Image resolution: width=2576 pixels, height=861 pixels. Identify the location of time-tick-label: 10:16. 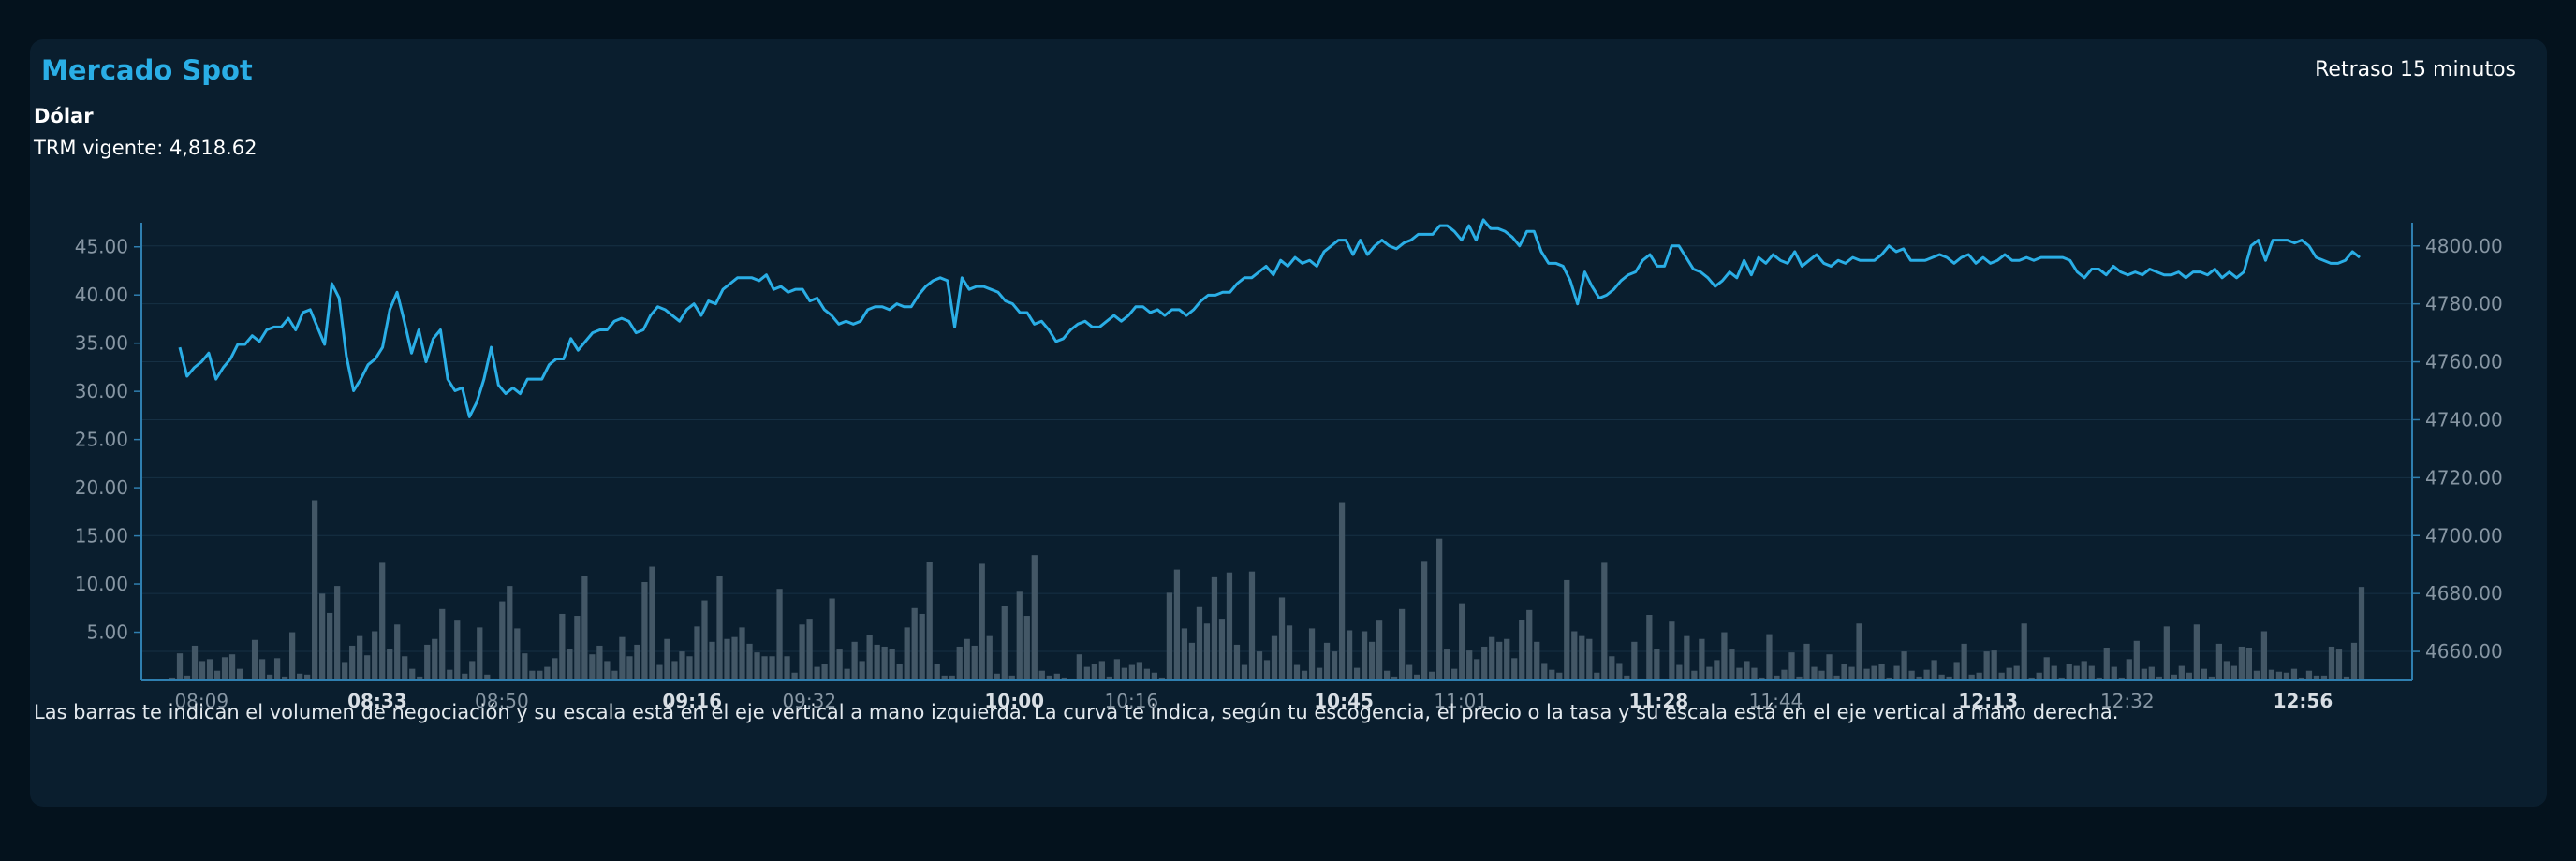
(1132, 701).